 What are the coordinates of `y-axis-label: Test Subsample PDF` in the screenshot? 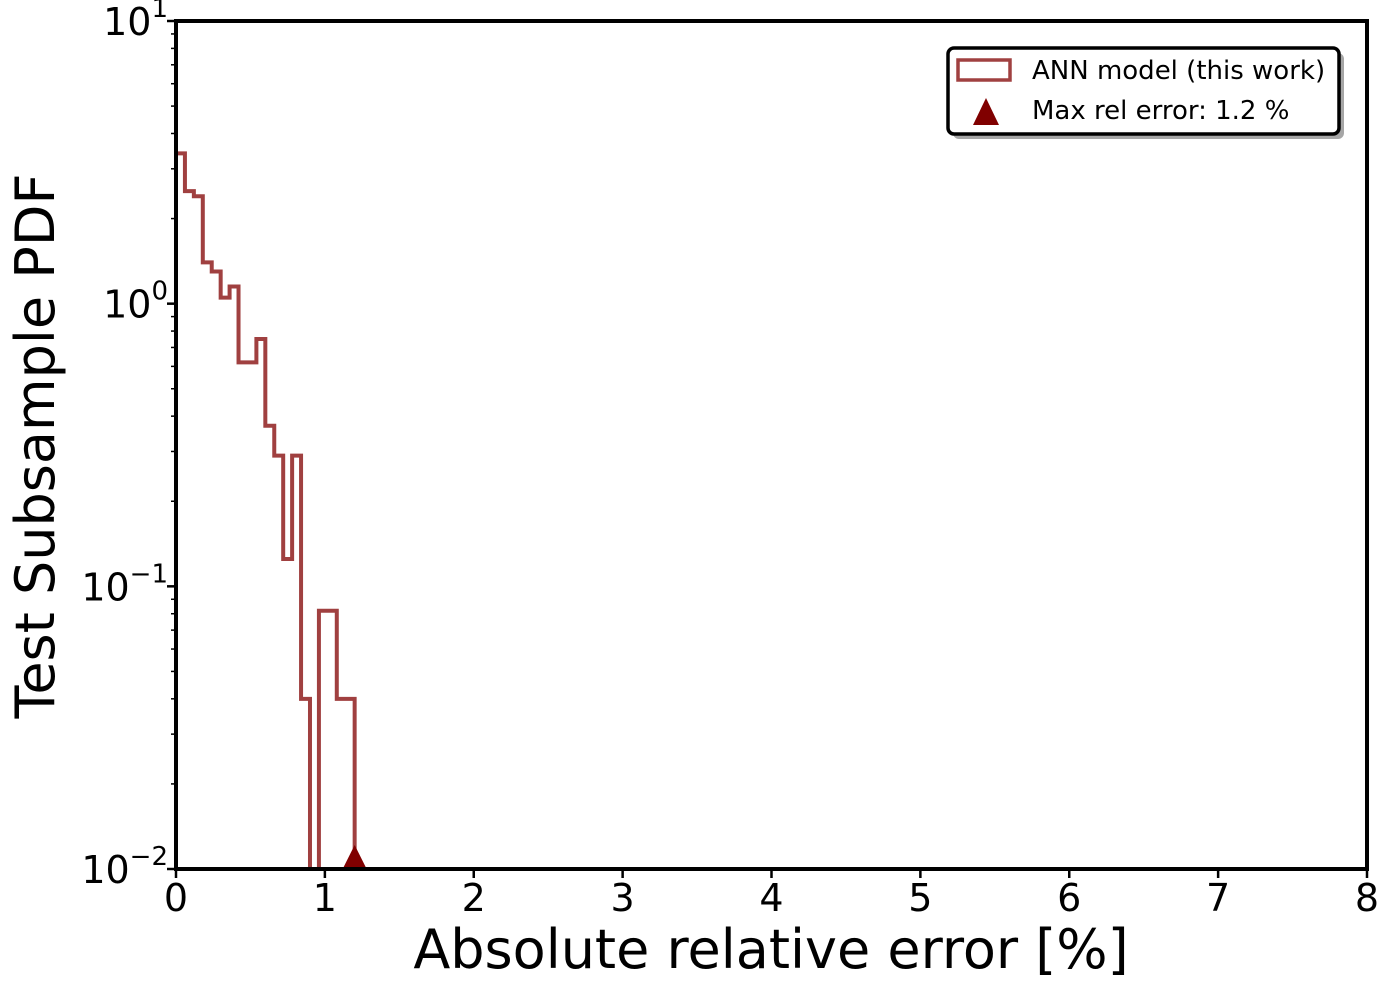 It's located at (35, 447).